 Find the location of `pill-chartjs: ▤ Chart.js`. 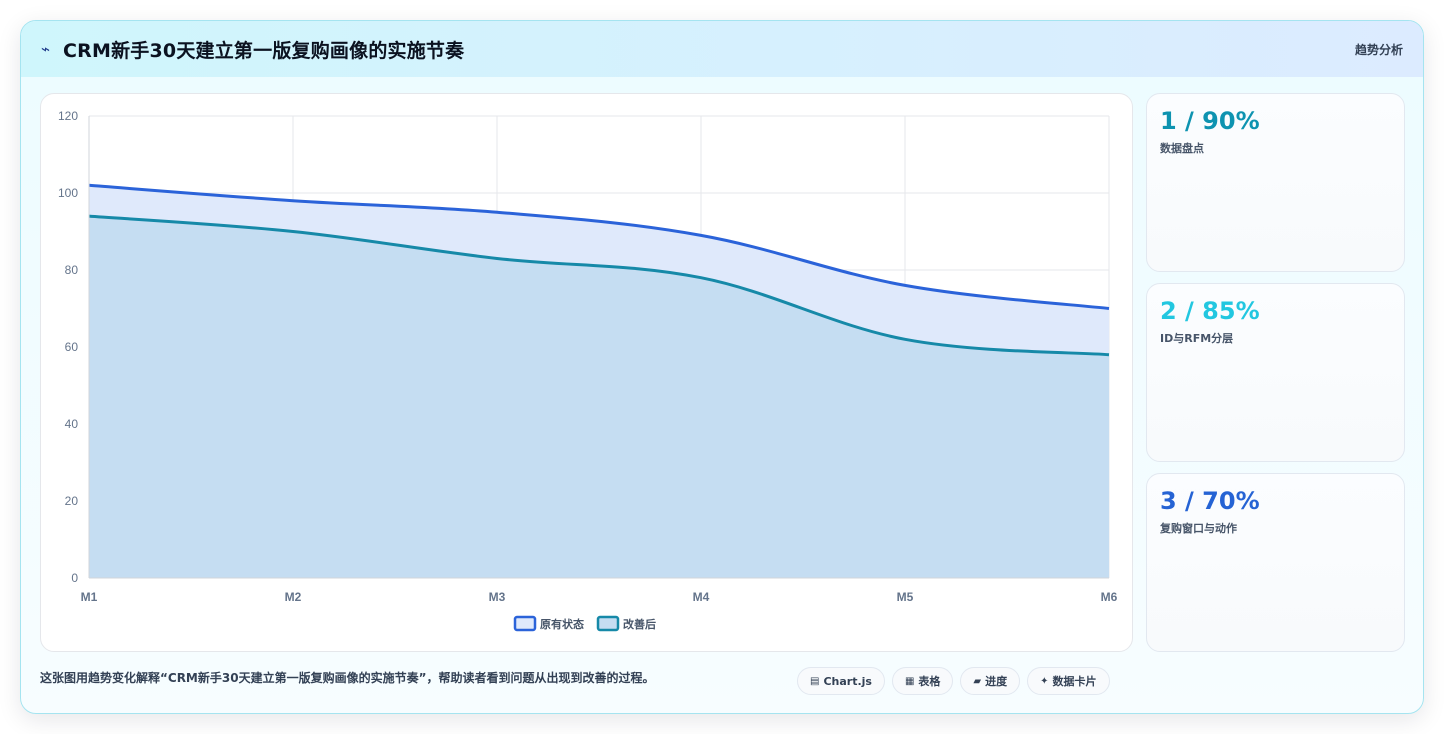

pill-chartjs: ▤ Chart.js is located at coordinates (841, 681).